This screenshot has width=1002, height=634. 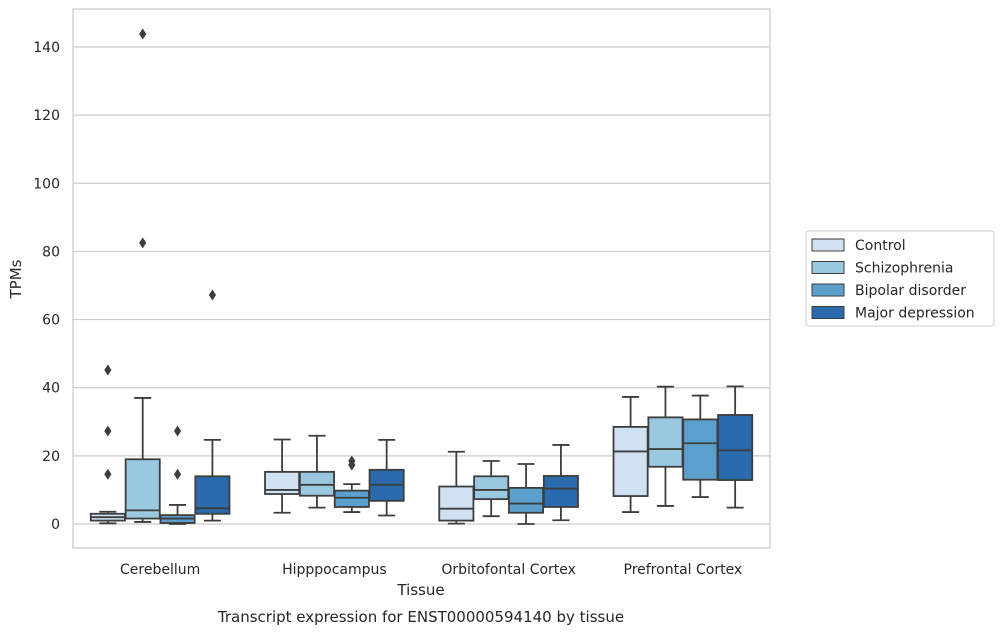 What do you see at coordinates (915, 314) in the screenshot?
I see `legend-label: Major depression` at bounding box center [915, 314].